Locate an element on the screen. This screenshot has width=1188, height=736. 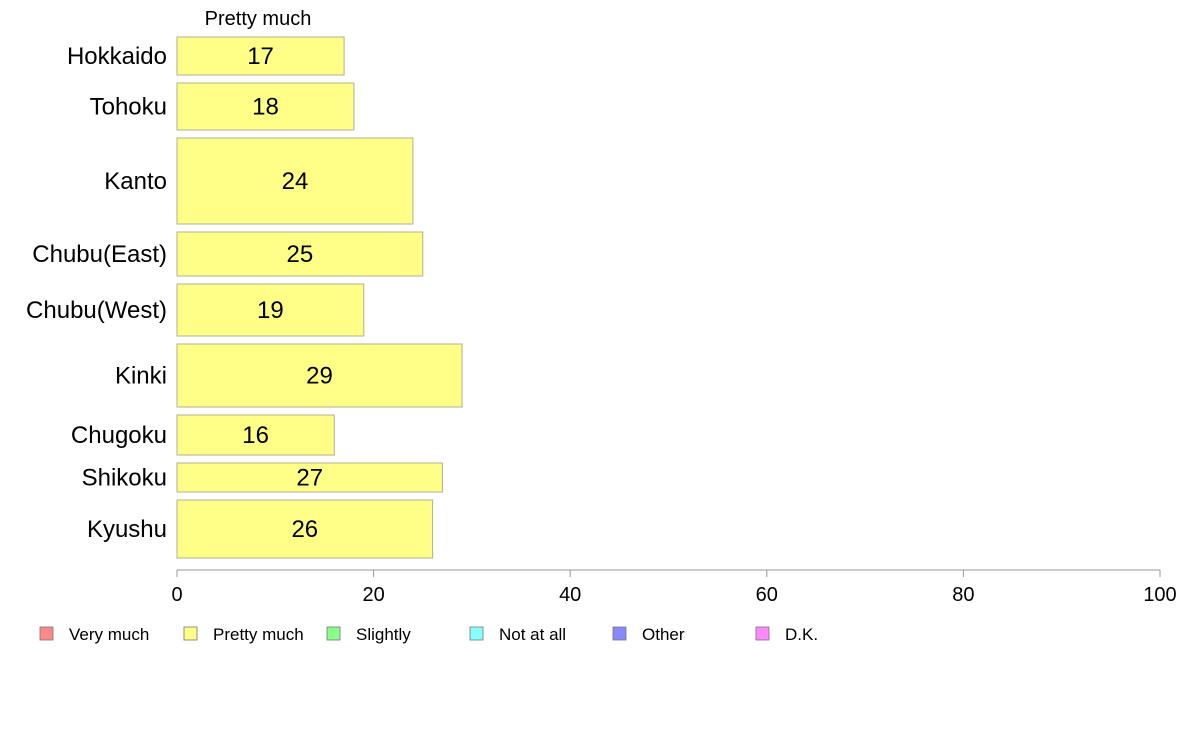
bar-value-shikoku: 27 is located at coordinates (309, 478).